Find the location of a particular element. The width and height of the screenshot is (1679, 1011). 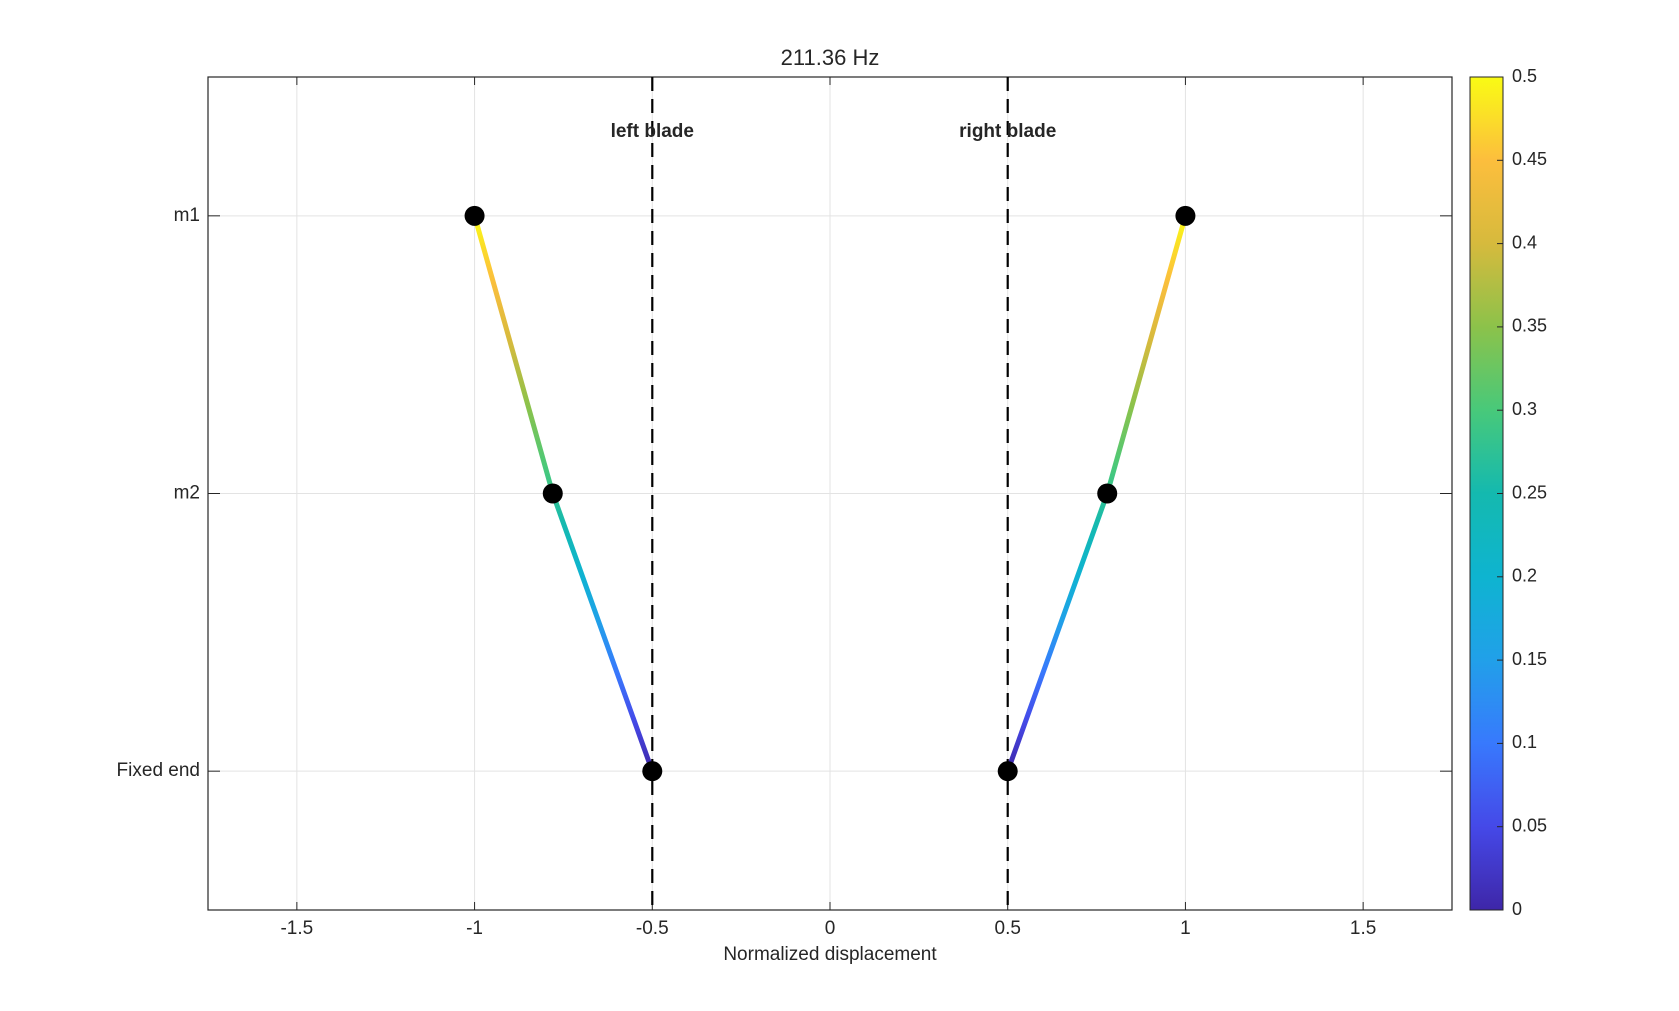

colorbar-tick-label: 0.2 is located at coordinates (1524, 576).